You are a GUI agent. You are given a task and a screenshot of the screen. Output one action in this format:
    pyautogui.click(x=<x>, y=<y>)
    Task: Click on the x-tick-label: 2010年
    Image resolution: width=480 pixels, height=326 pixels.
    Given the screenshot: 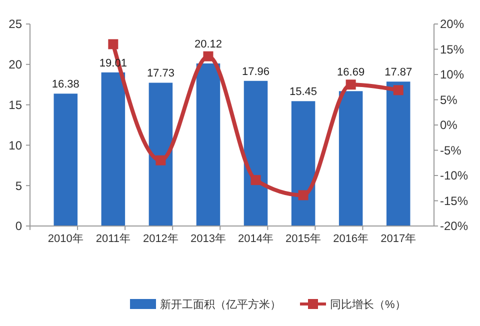 What is the action you would take?
    pyautogui.click(x=66, y=239)
    